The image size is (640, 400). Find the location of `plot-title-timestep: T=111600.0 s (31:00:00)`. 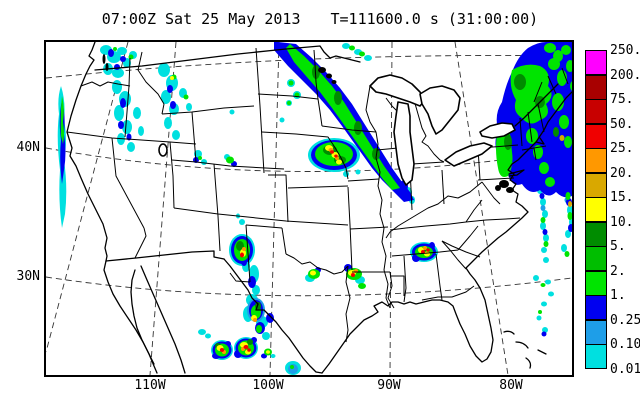

plot-title-timestep: T=111600.0 s (31:00:00) is located at coordinates (434, 19).